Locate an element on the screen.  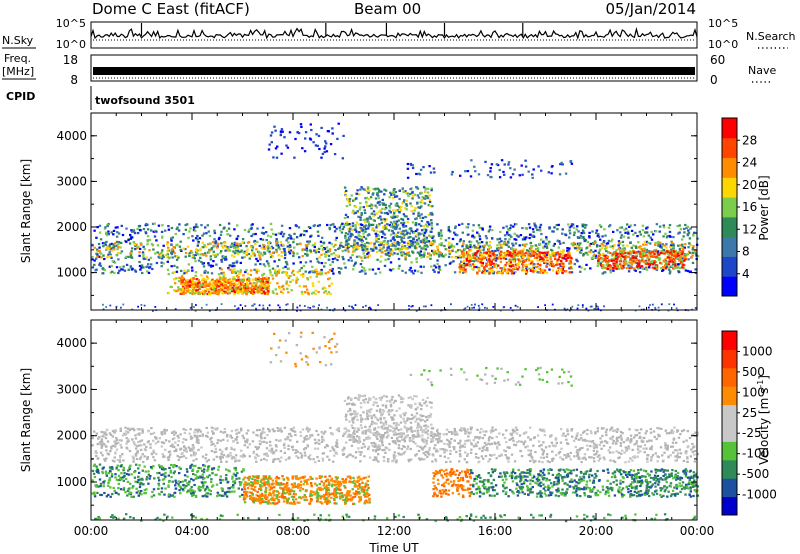
power-y-axis-label: Slant Range [km] is located at coordinates (26, 211).